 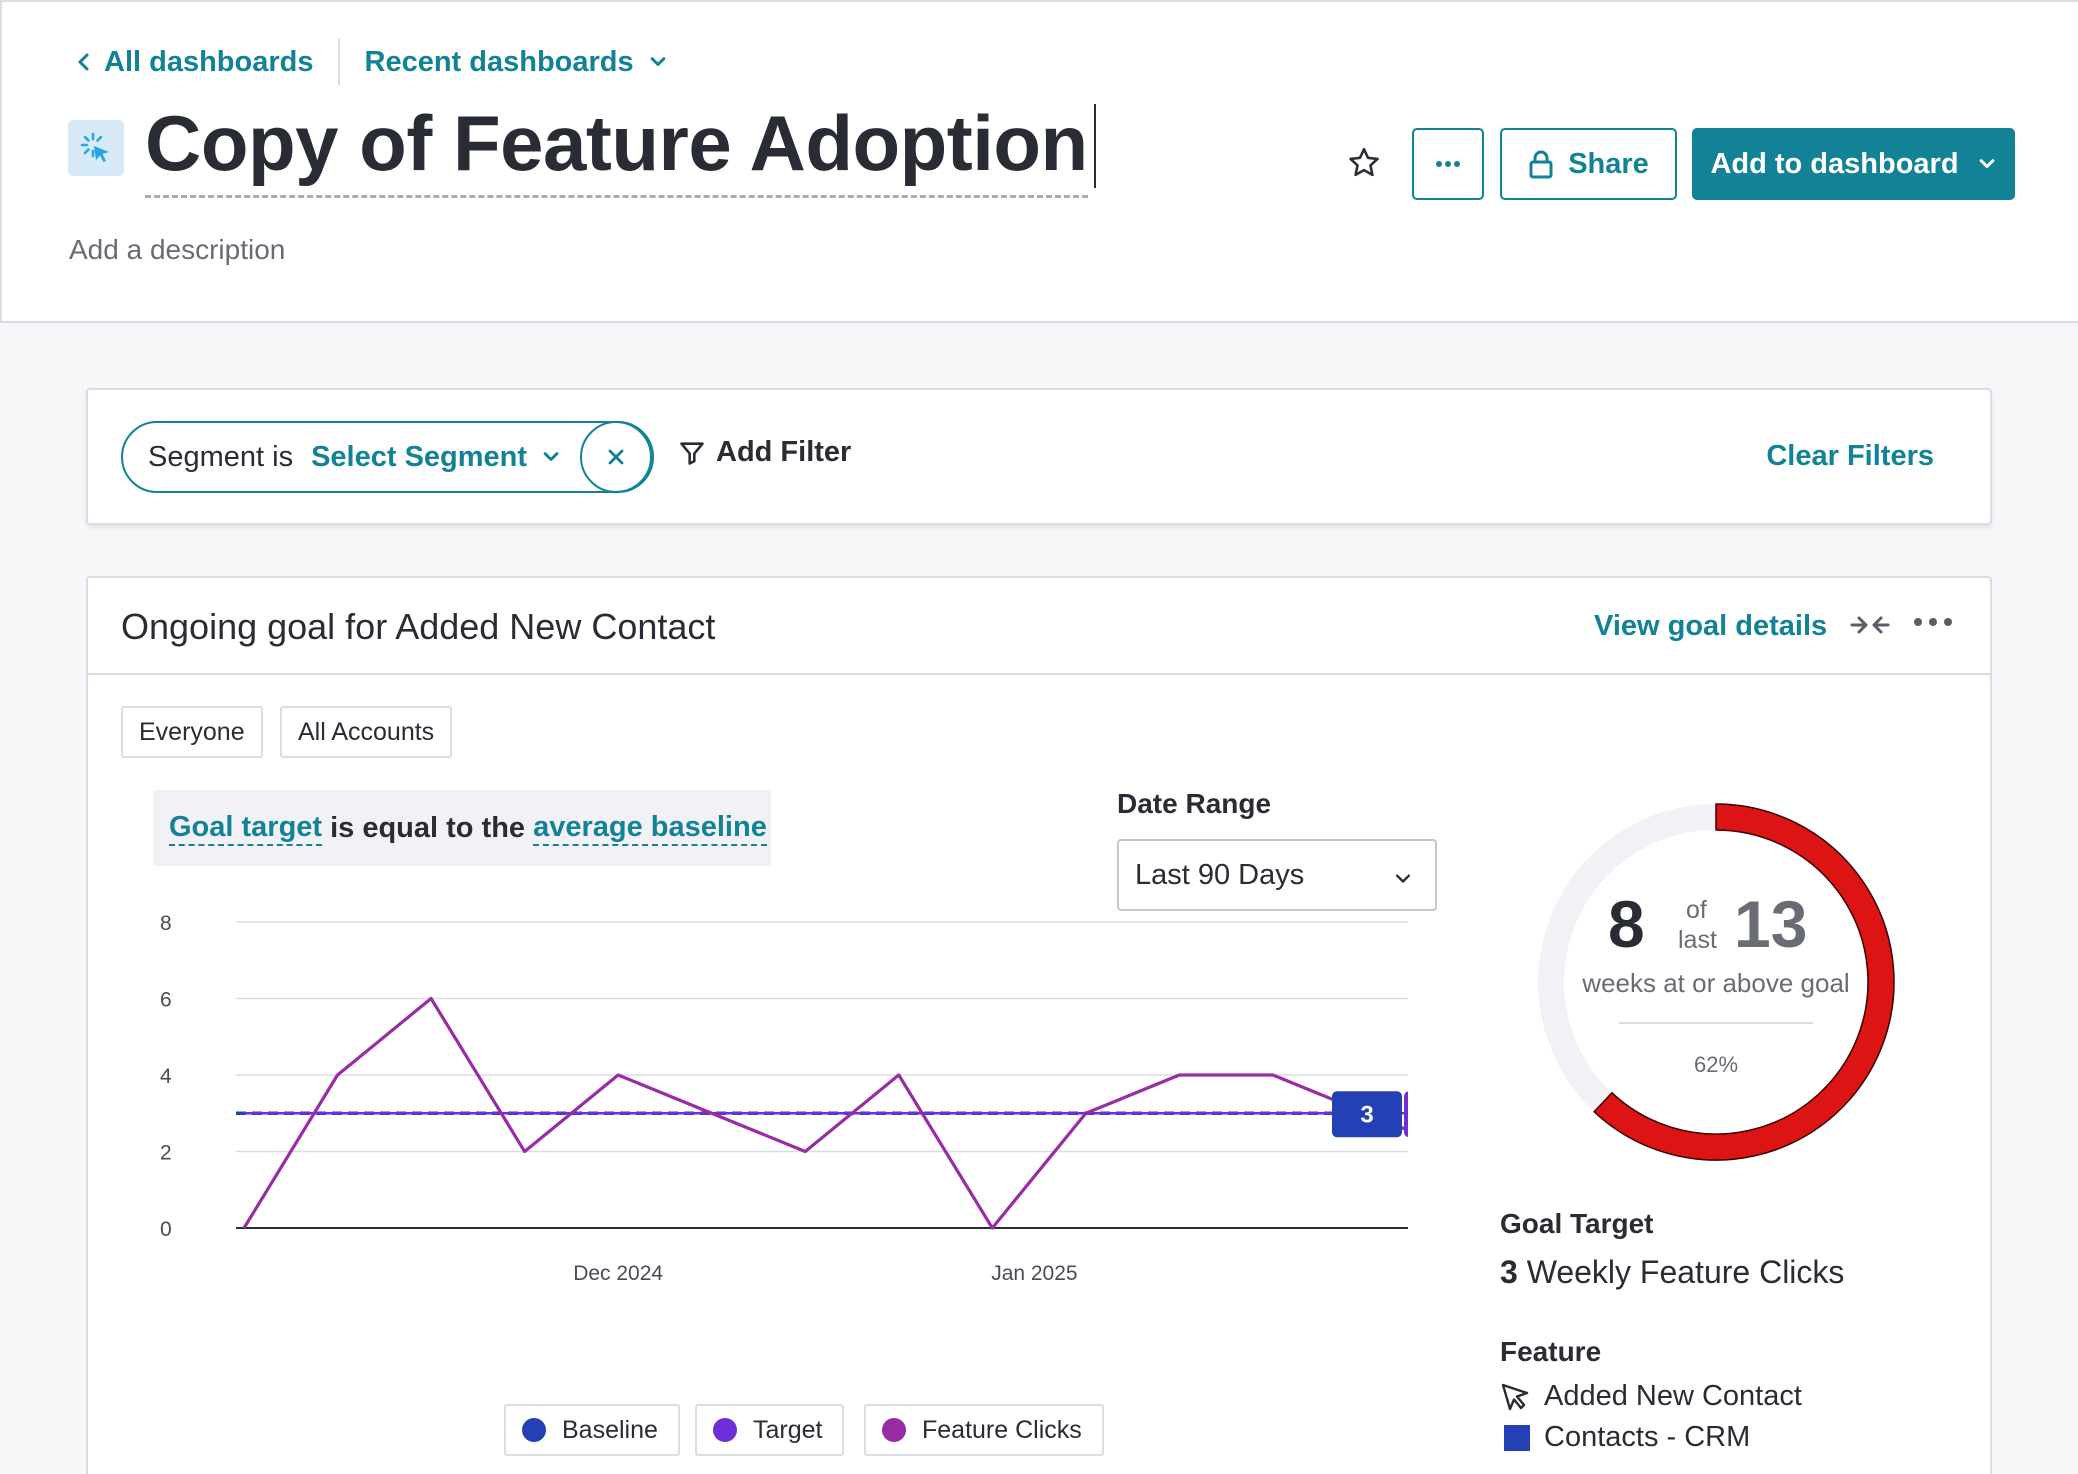 I want to click on add-filter-button: Add Filter, so click(x=764, y=452).